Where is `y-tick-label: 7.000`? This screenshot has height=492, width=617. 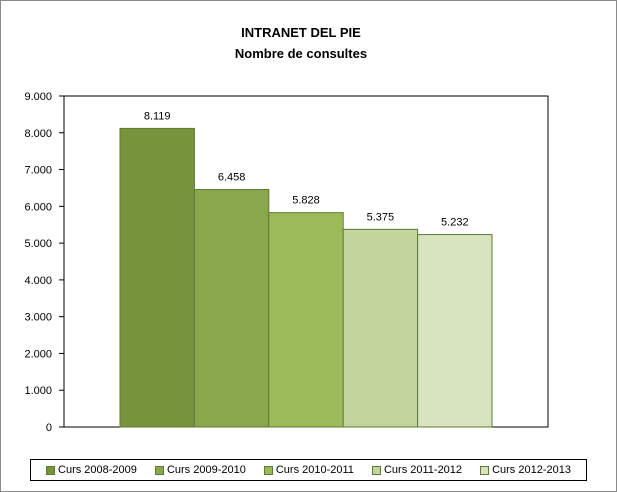
y-tick-label: 7.000 is located at coordinates (38, 171).